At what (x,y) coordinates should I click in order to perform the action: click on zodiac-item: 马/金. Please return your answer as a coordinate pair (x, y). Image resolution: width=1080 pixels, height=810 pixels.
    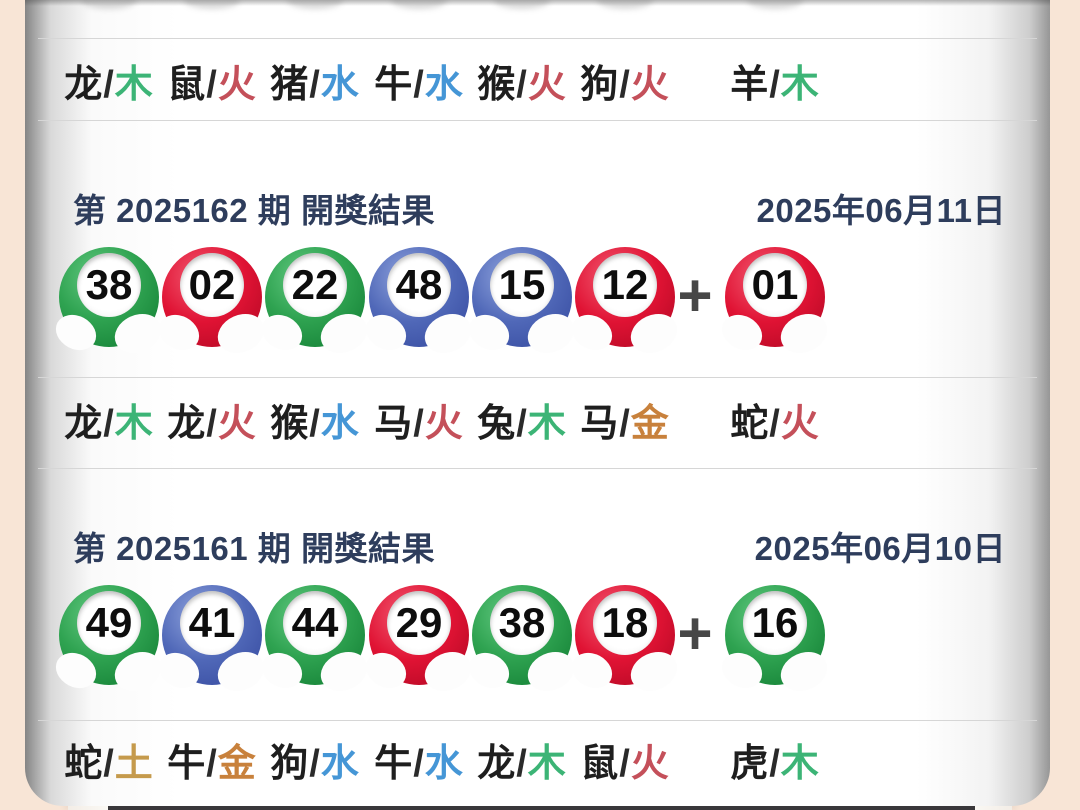
    Looking at the image, I should click on (625, 424).